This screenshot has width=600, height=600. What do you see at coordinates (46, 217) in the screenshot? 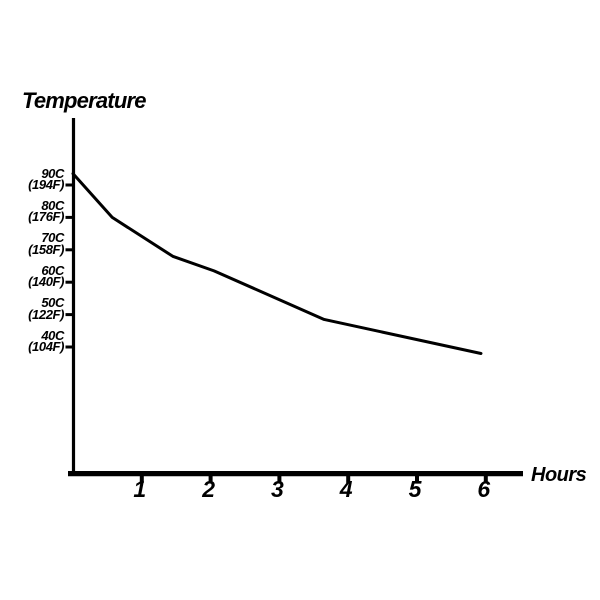
I see `y-tick-label-fahrenheit: (176F)` at bounding box center [46, 217].